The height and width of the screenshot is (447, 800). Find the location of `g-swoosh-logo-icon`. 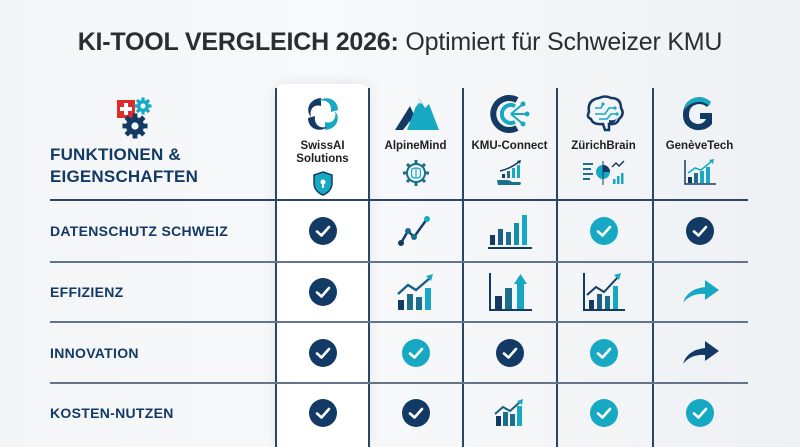

g-swoosh-logo-icon is located at coordinates (697, 114).